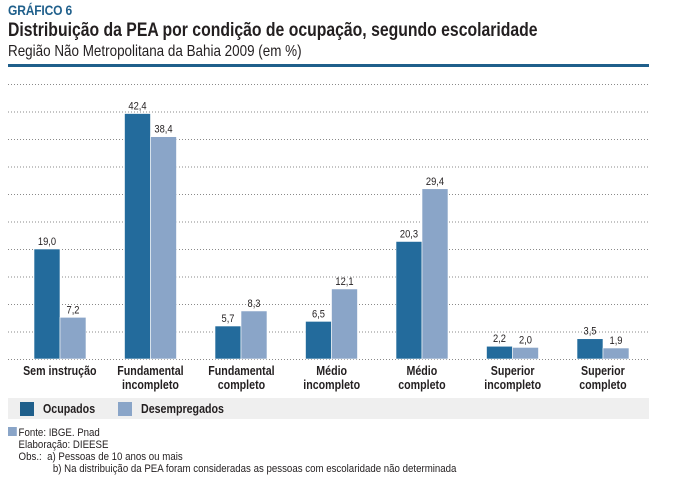 This screenshot has width=700, height=503. What do you see at coordinates (499, 340) in the screenshot?
I see `data-label: 2,2` at bounding box center [499, 340].